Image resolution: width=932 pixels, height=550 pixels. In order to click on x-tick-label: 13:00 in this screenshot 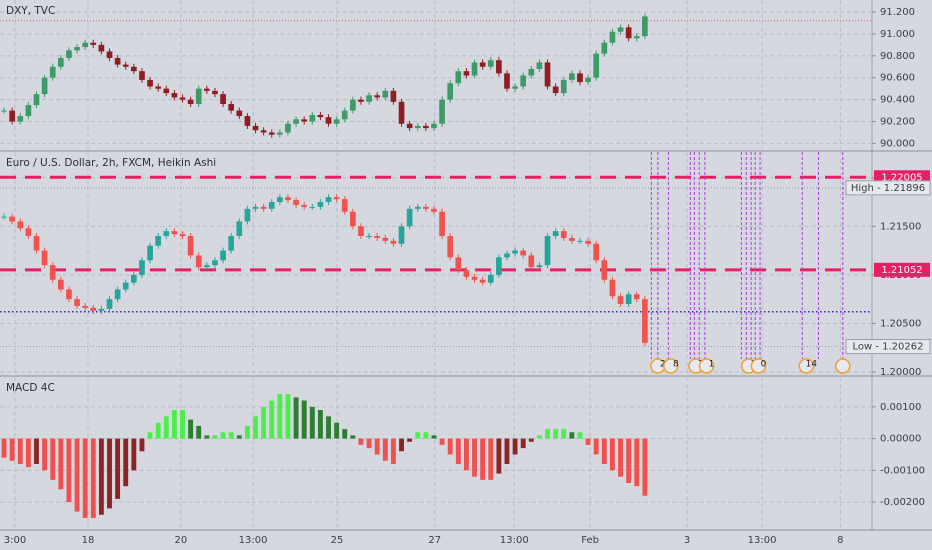, I will do `click(762, 540)`.